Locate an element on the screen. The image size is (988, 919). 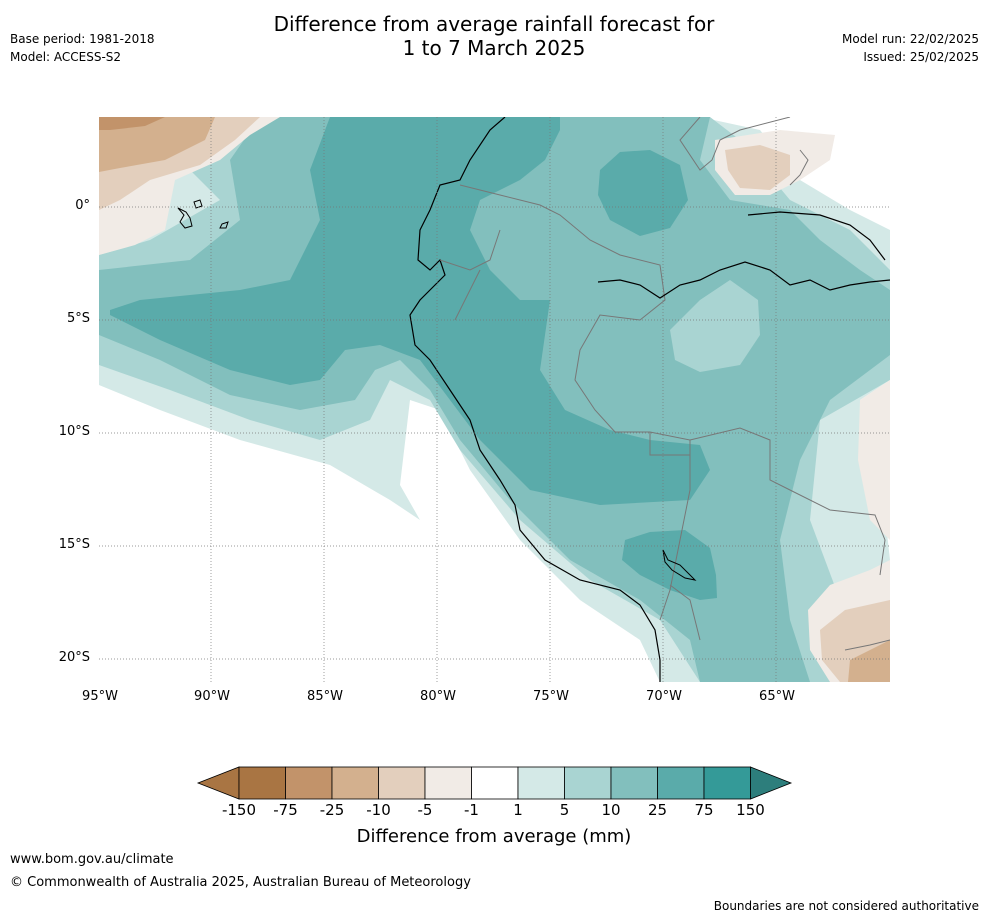
header-right-info: Model run: 22/02/2025 Issued: 25/02/2025 is located at coordinates (910, 48).